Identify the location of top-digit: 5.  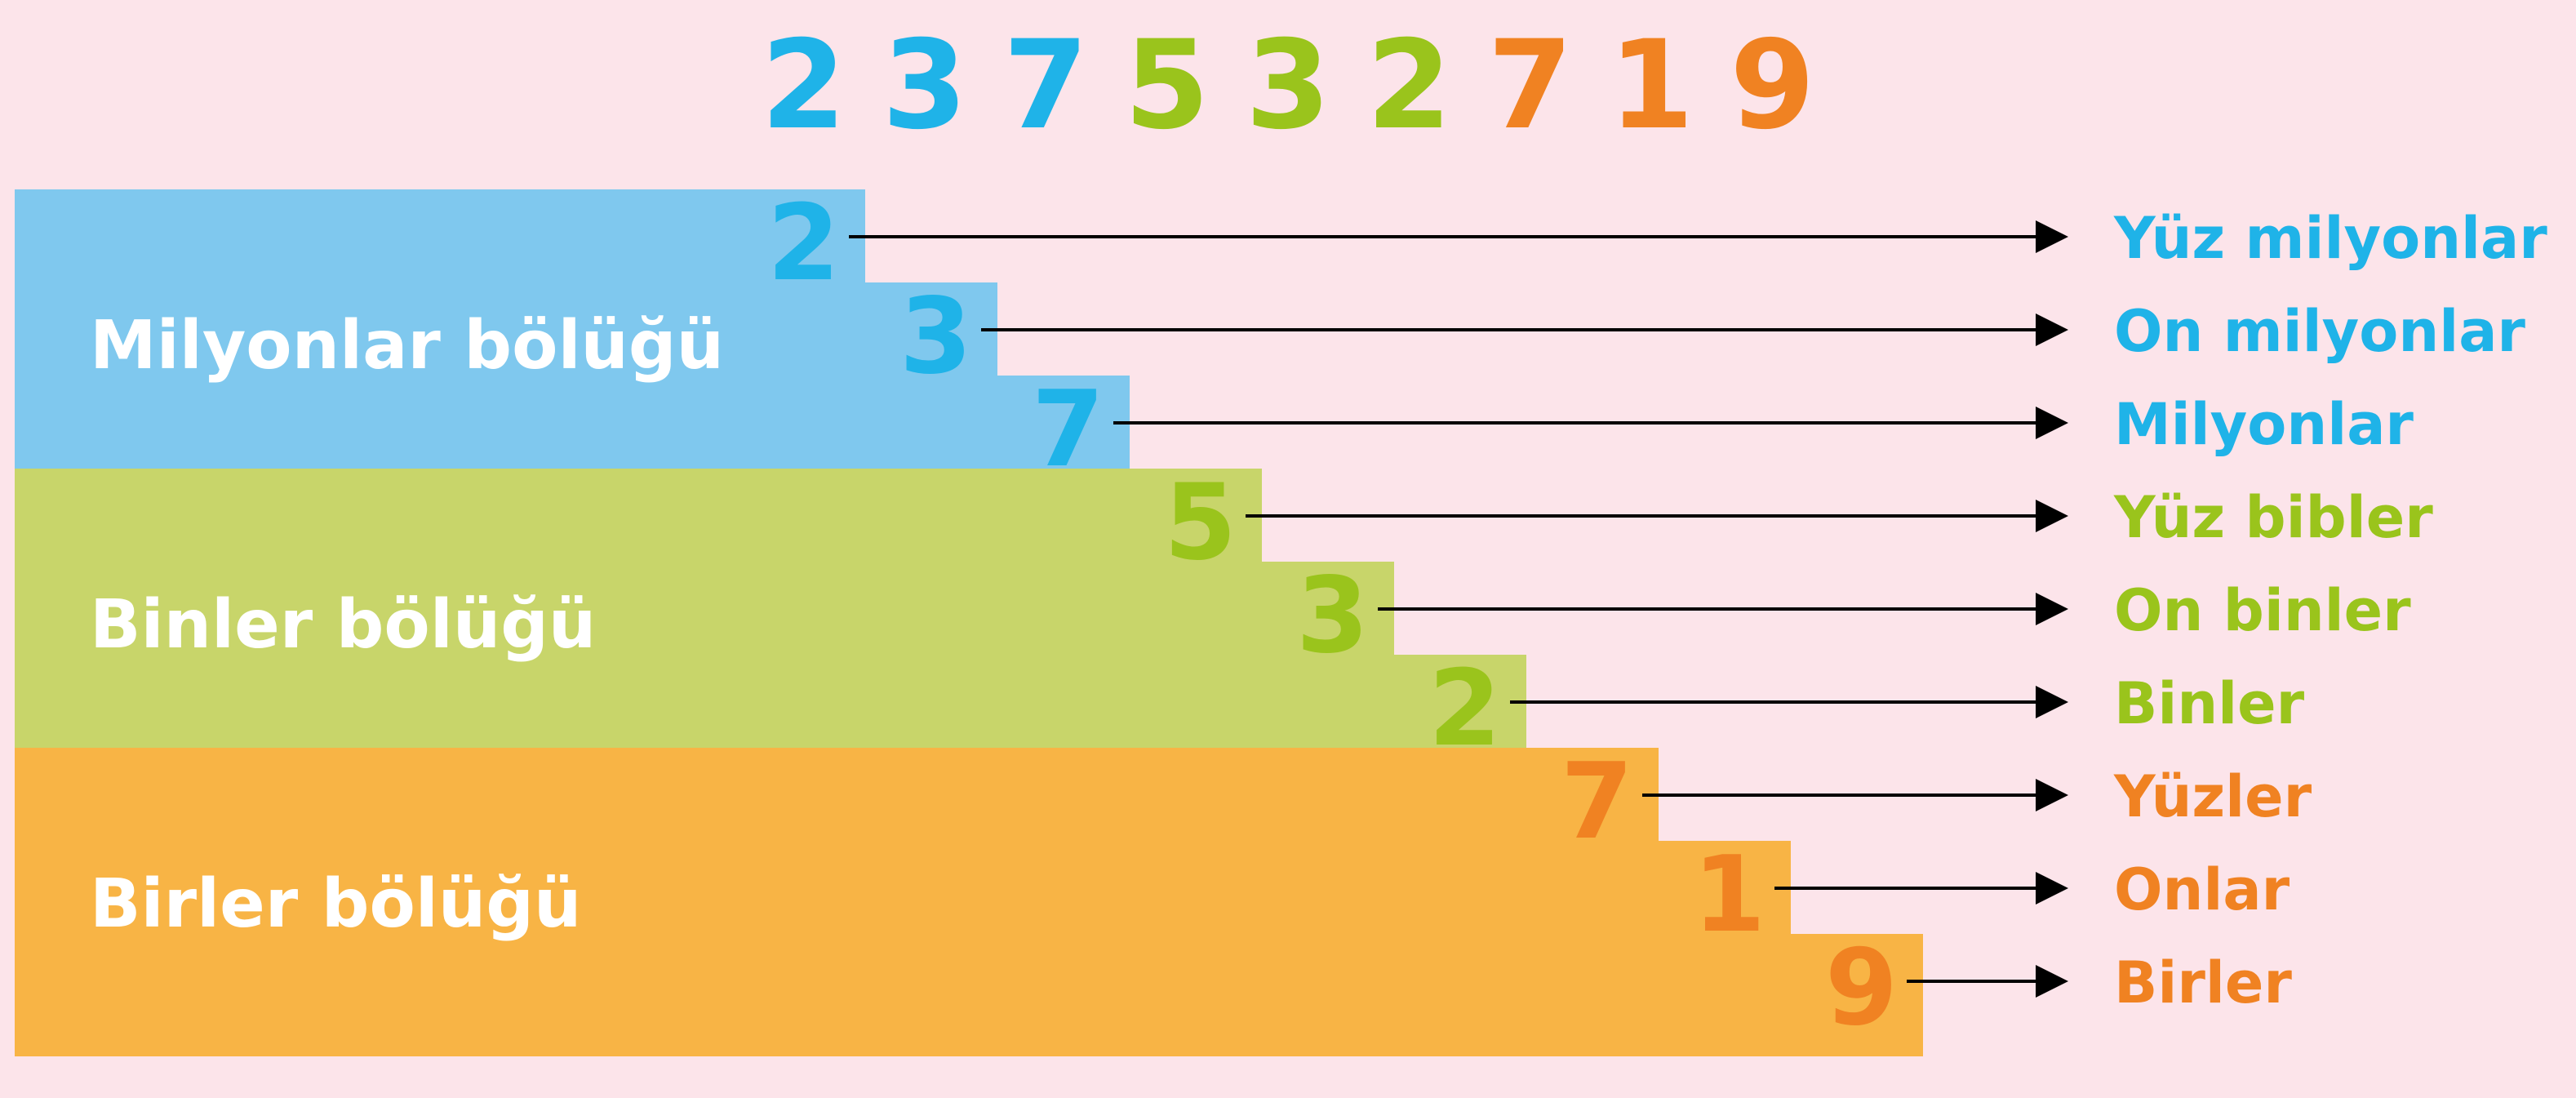
(1167, 86).